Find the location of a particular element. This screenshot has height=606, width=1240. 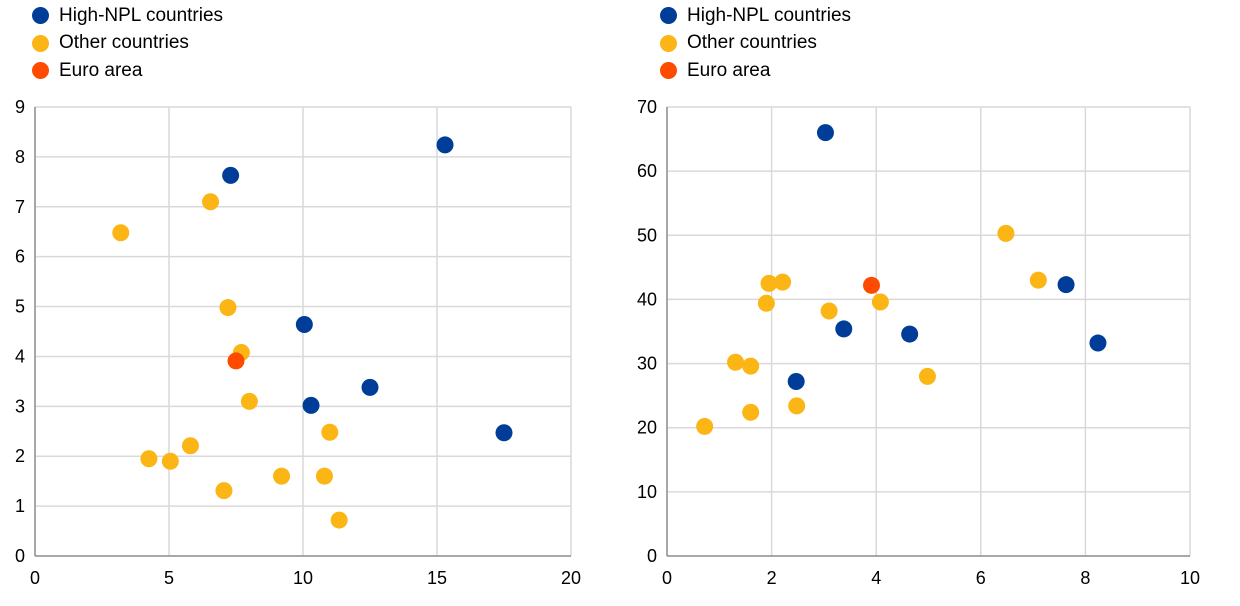

y-tick-label: 3 is located at coordinates (20, 406).